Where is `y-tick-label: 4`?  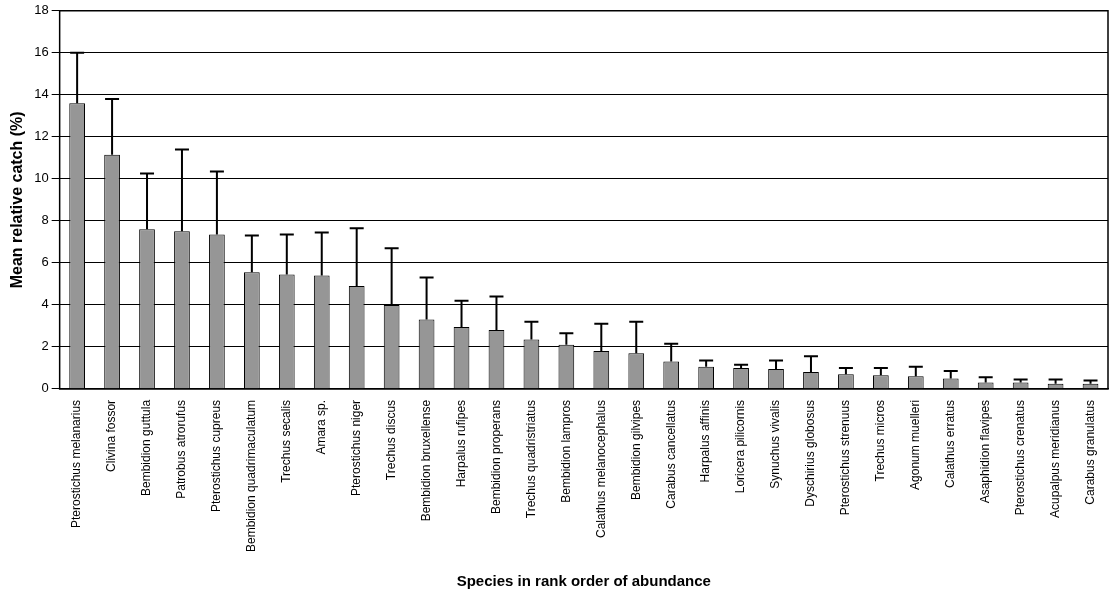
y-tick-label: 4 is located at coordinates (45, 304).